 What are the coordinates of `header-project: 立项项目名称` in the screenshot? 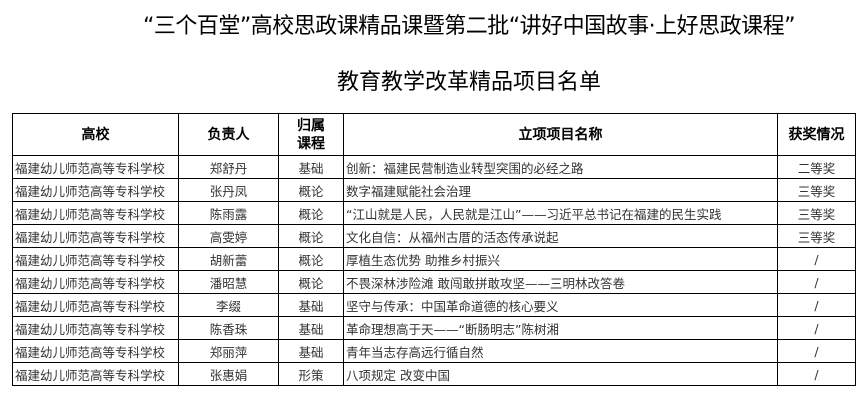 It's located at (560, 134).